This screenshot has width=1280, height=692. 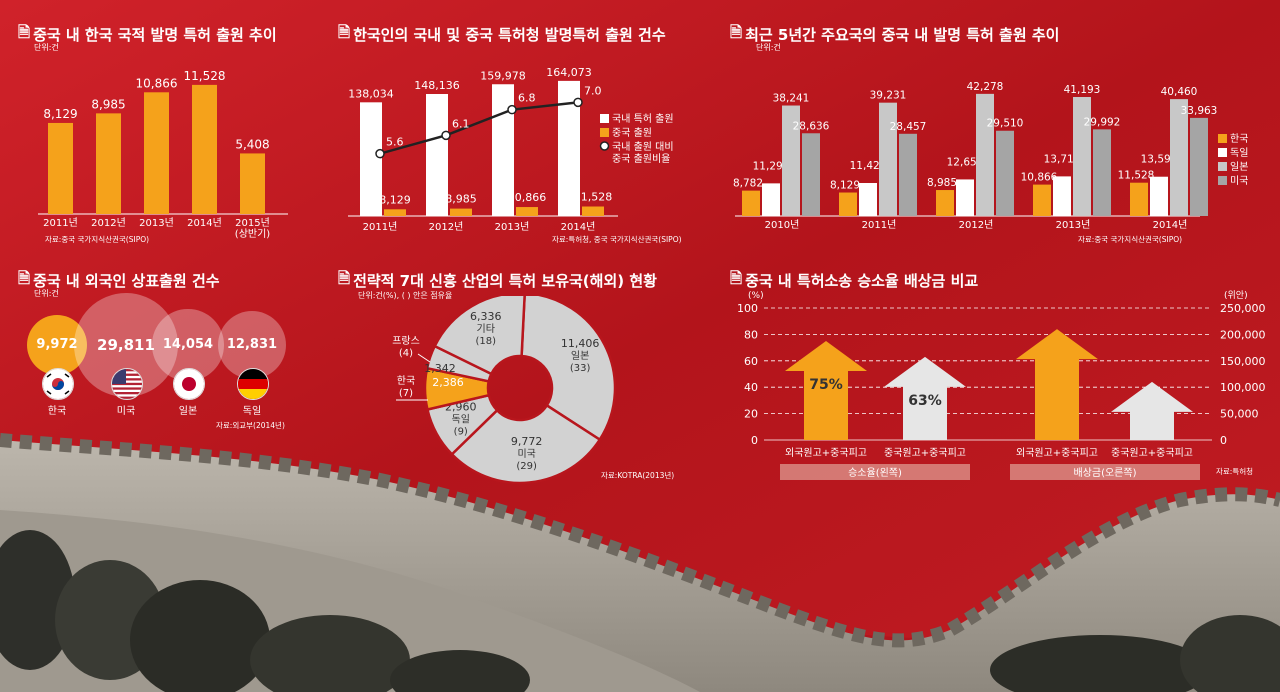 I want to click on right-tick-label: 0, so click(x=1223, y=440).